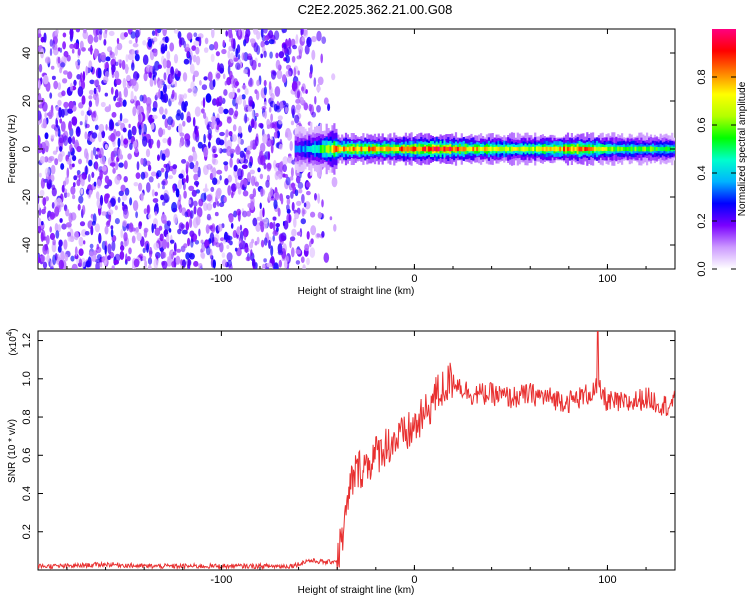 Image resolution: width=750 pixels, height=600 pixels. What do you see at coordinates (27, 340) in the screenshot?
I see `y-tick-label: 1.2` at bounding box center [27, 340].